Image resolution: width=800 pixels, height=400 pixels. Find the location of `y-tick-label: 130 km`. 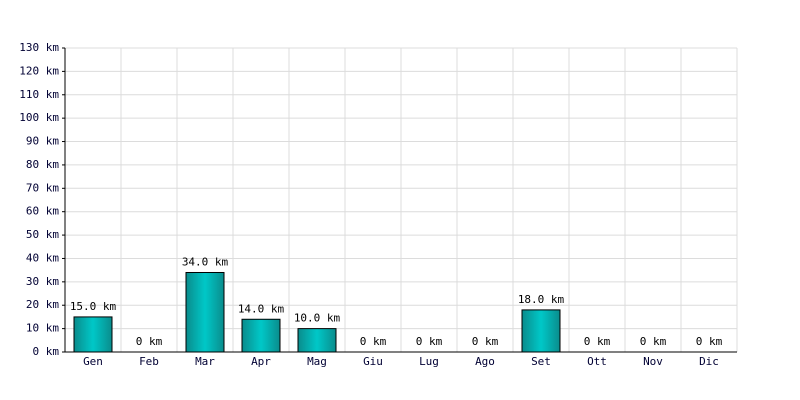

y-tick-label: 130 km is located at coordinates (39, 47).